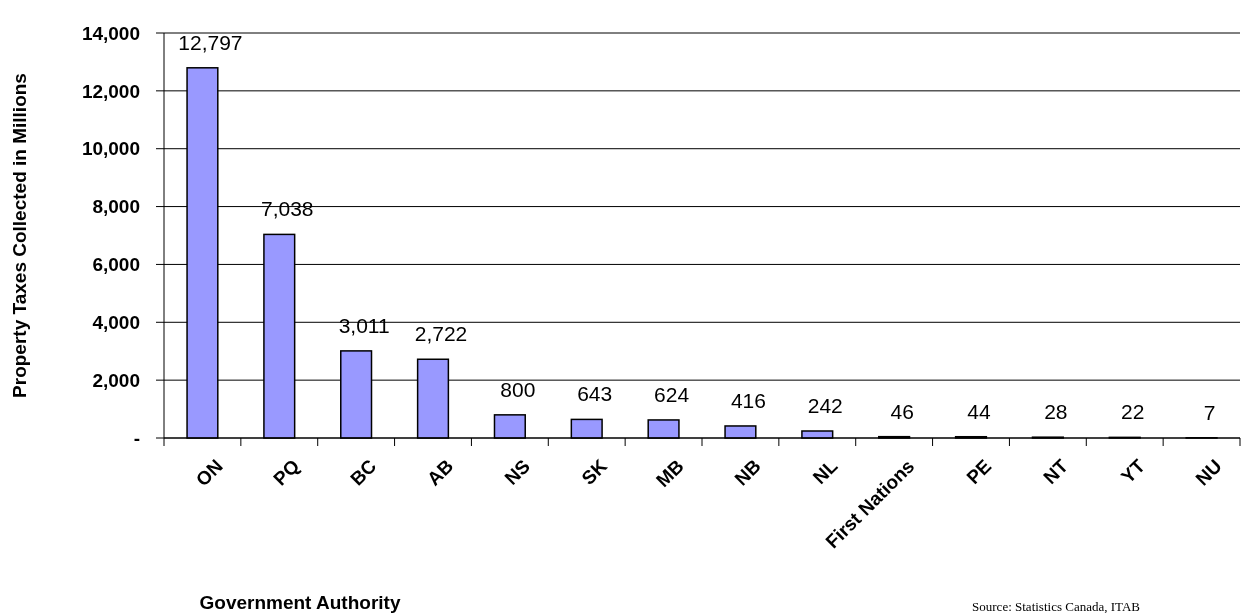 This screenshot has width=1249, height=613. Describe the element at coordinates (136, 438) in the screenshot. I see `y-tick-label: -` at that location.